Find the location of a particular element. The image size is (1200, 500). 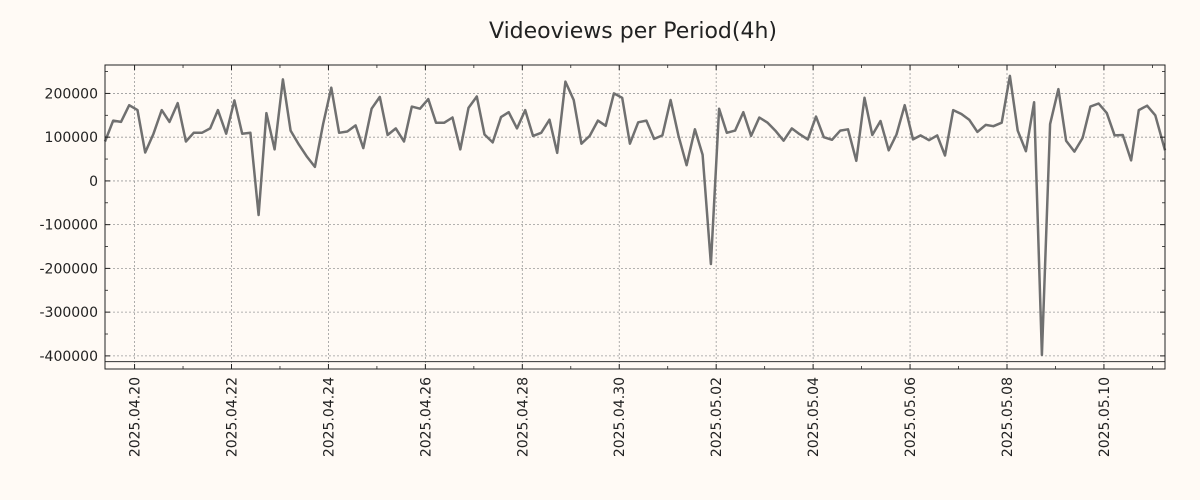

x-tick-label: 2025.04.20 is located at coordinates (136, 417).